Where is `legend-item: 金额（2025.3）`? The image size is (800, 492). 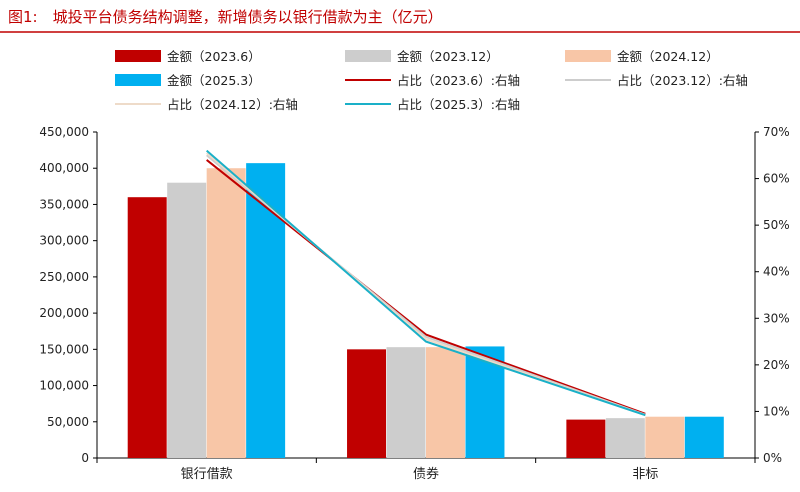 legend-item: 金额（2025.3） is located at coordinates (188, 80).